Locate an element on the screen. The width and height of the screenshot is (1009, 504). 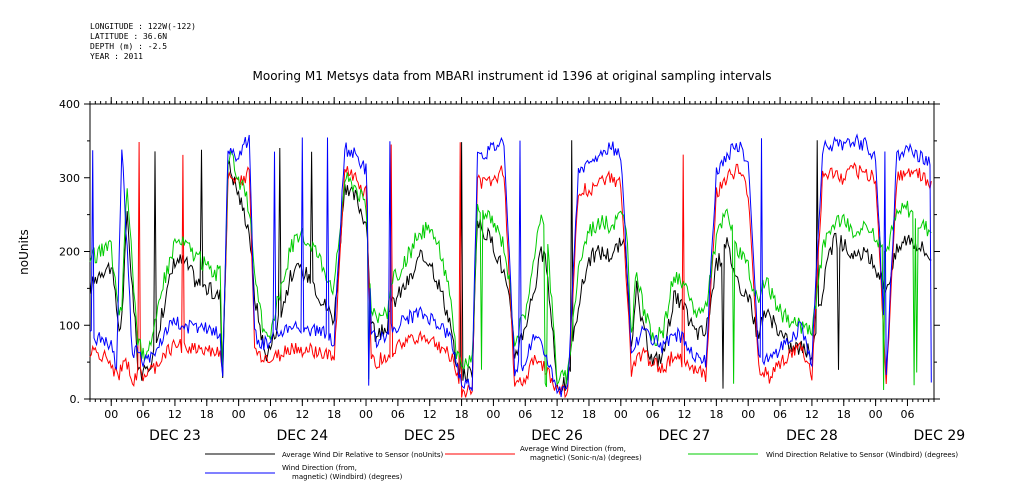
x-day-label: DEC 27 is located at coordinates (685, 436).